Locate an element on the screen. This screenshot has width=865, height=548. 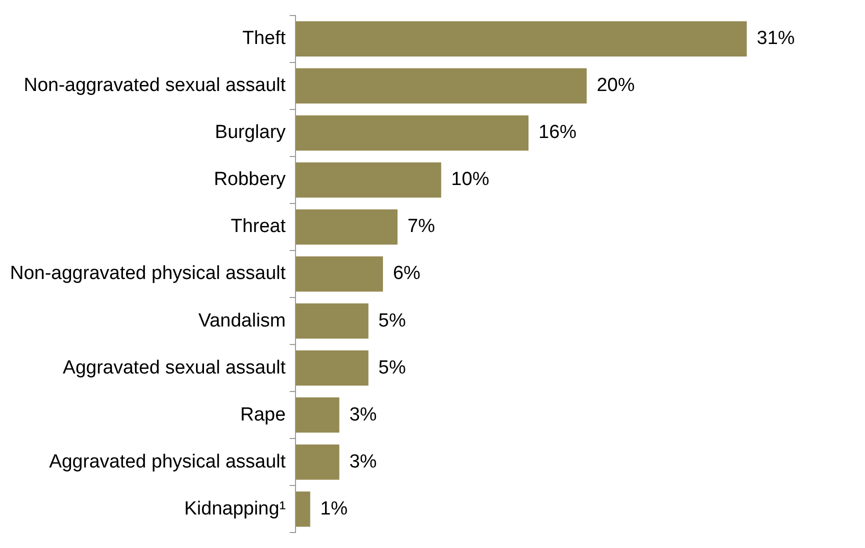
y-tick-label: Theft is located at coordinates (264, 39).